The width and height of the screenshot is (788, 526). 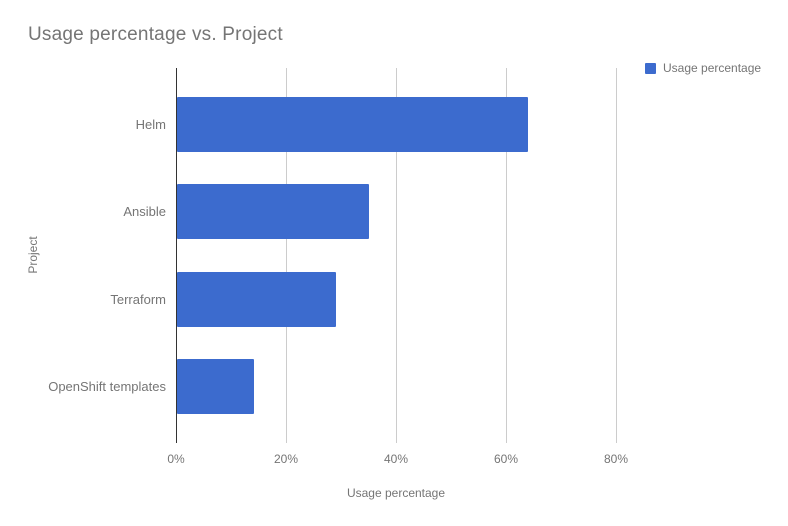 What do you see at coordinates (138, 299) in the screenshot?
I see `category-label: Terraform` at bounding box center [138, 299].